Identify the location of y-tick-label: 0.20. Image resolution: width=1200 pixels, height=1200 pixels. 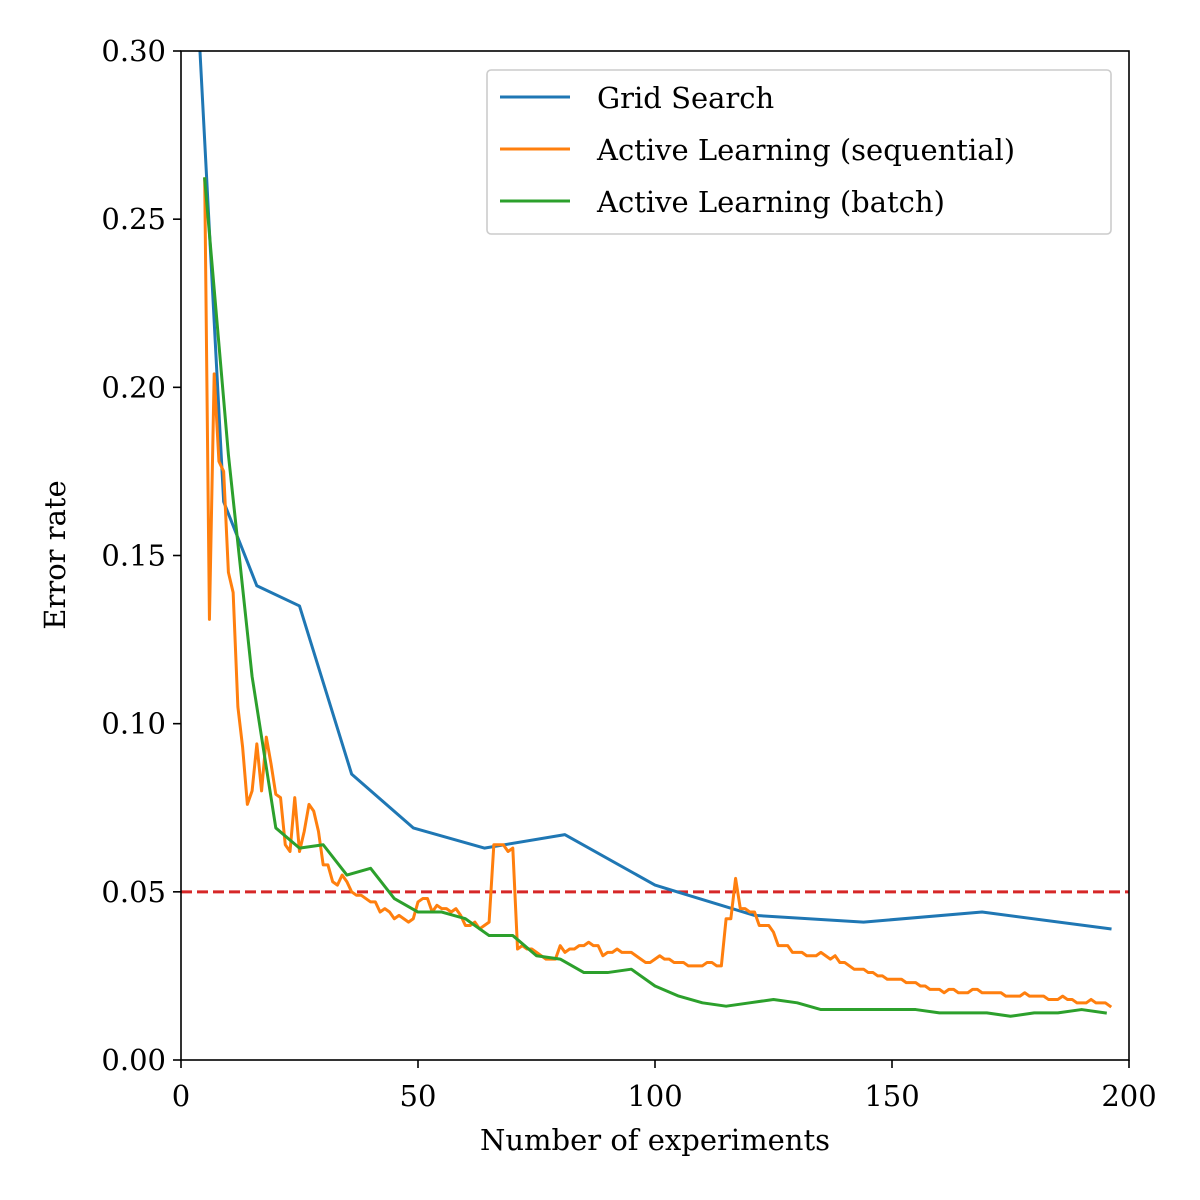
(133, 387).